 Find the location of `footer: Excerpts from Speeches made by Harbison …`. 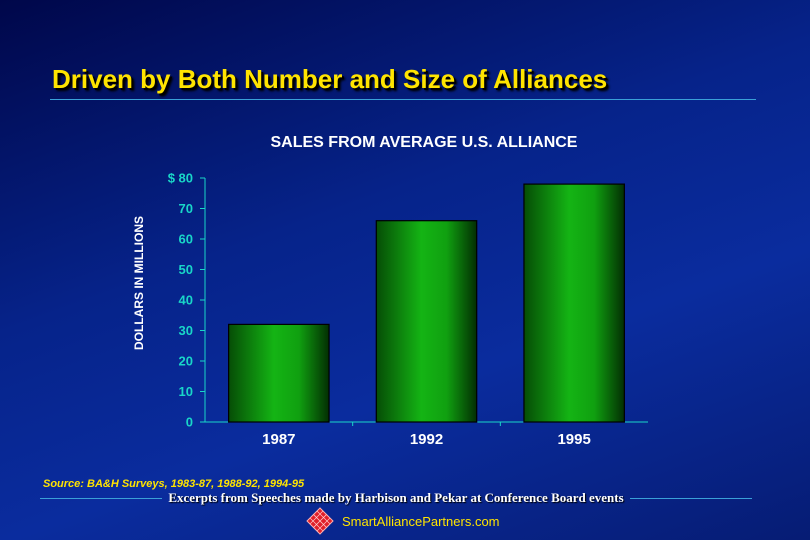

footer: Excerpts from Speeches made by Harbison … is located at coordinates (396, 498).